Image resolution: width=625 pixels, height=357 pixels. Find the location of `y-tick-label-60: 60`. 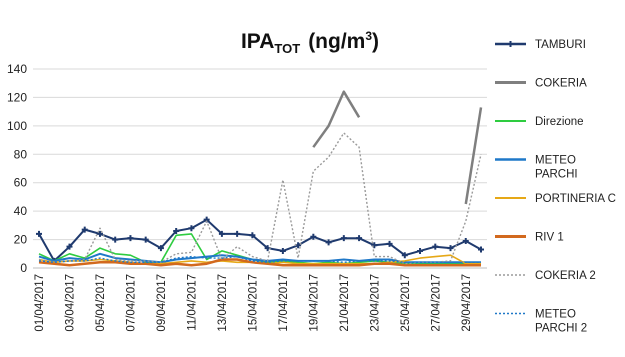

y-tick-label-60: 60 is located at coordinates (21, 183).